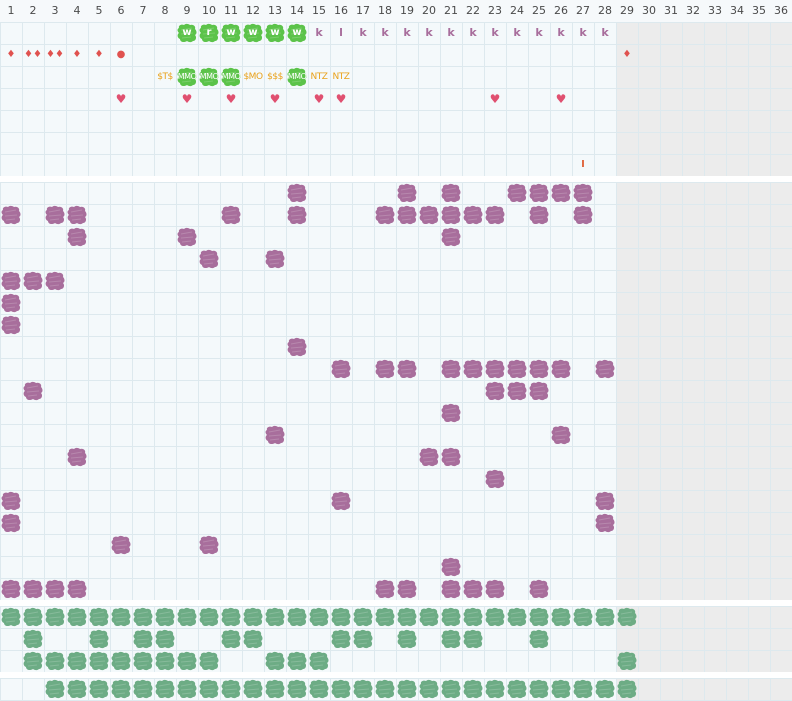 The image size is (792, 701). What do you see at coordinates (55, 54) in the screenshot?
I see `drop-icon: ♦♦` at bounding box center [55, 54].